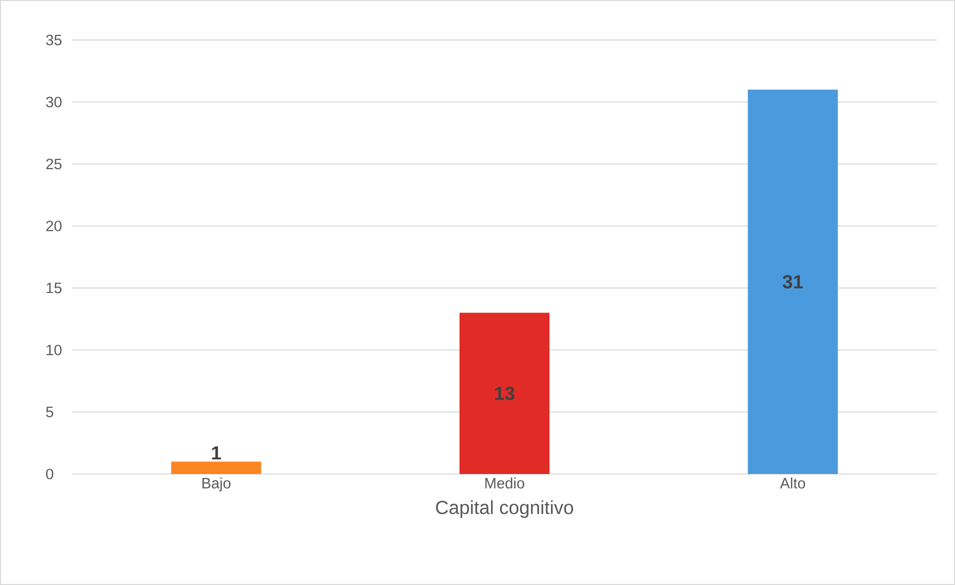 This screenshot has height=585, width=955. Describe the element at coordinates (54, 288) in the screenshot. I see `y-tick-label: 15` at that location.